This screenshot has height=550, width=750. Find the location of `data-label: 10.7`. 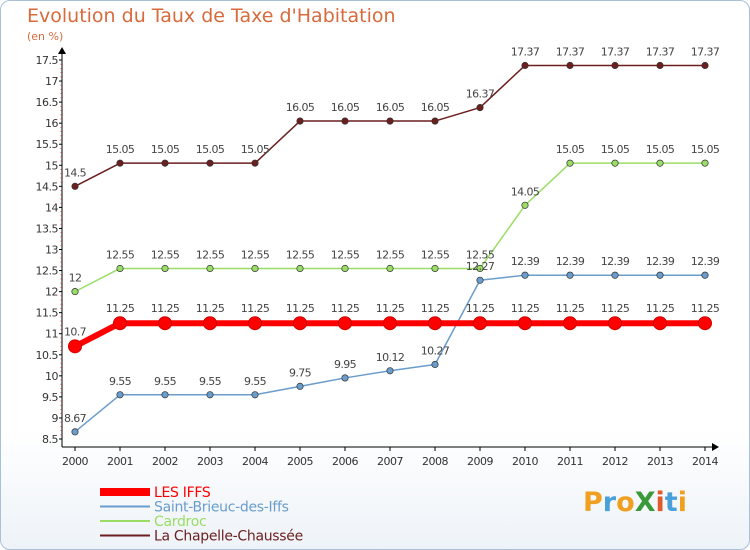

data-label: 10.7 is located at coordinates (75, 331).